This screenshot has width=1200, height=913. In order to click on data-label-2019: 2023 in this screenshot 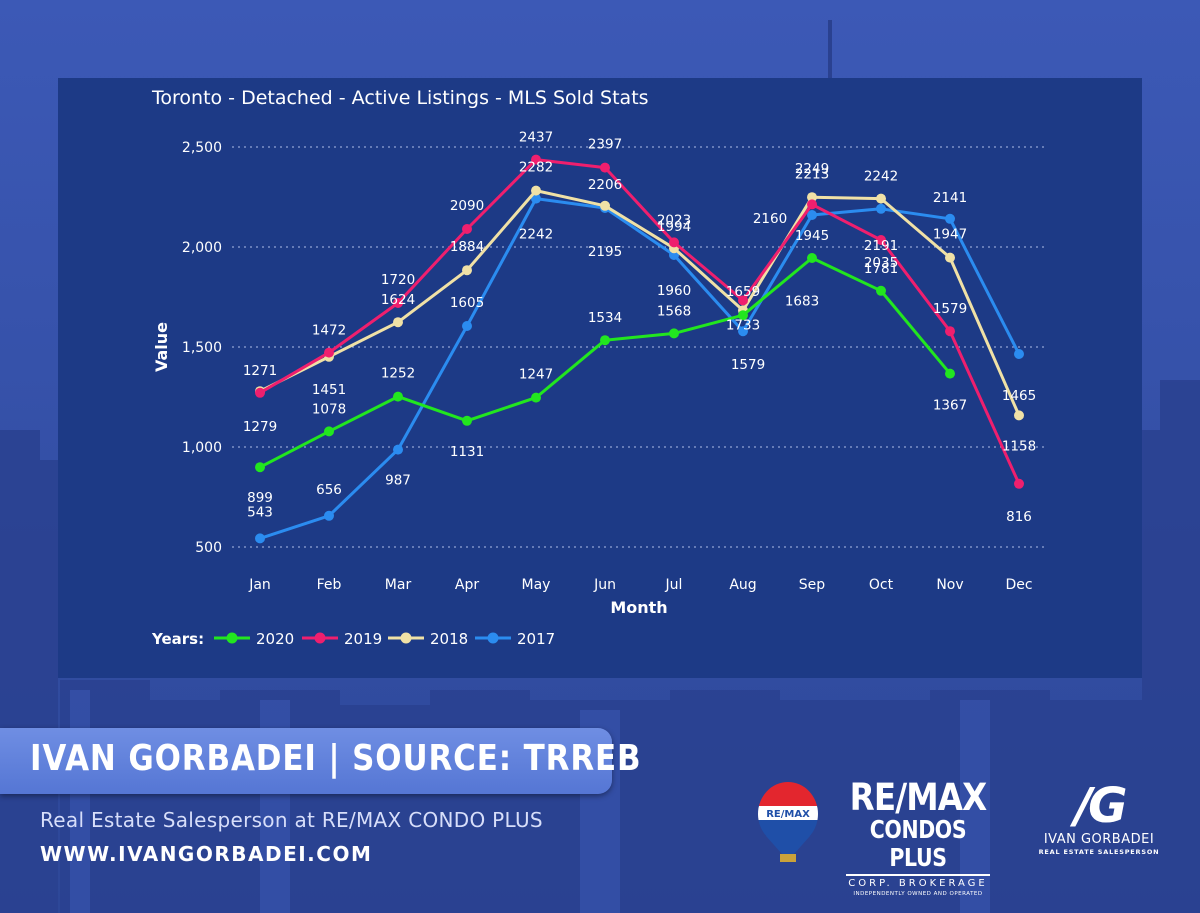, I will do `click(674, 220)`.